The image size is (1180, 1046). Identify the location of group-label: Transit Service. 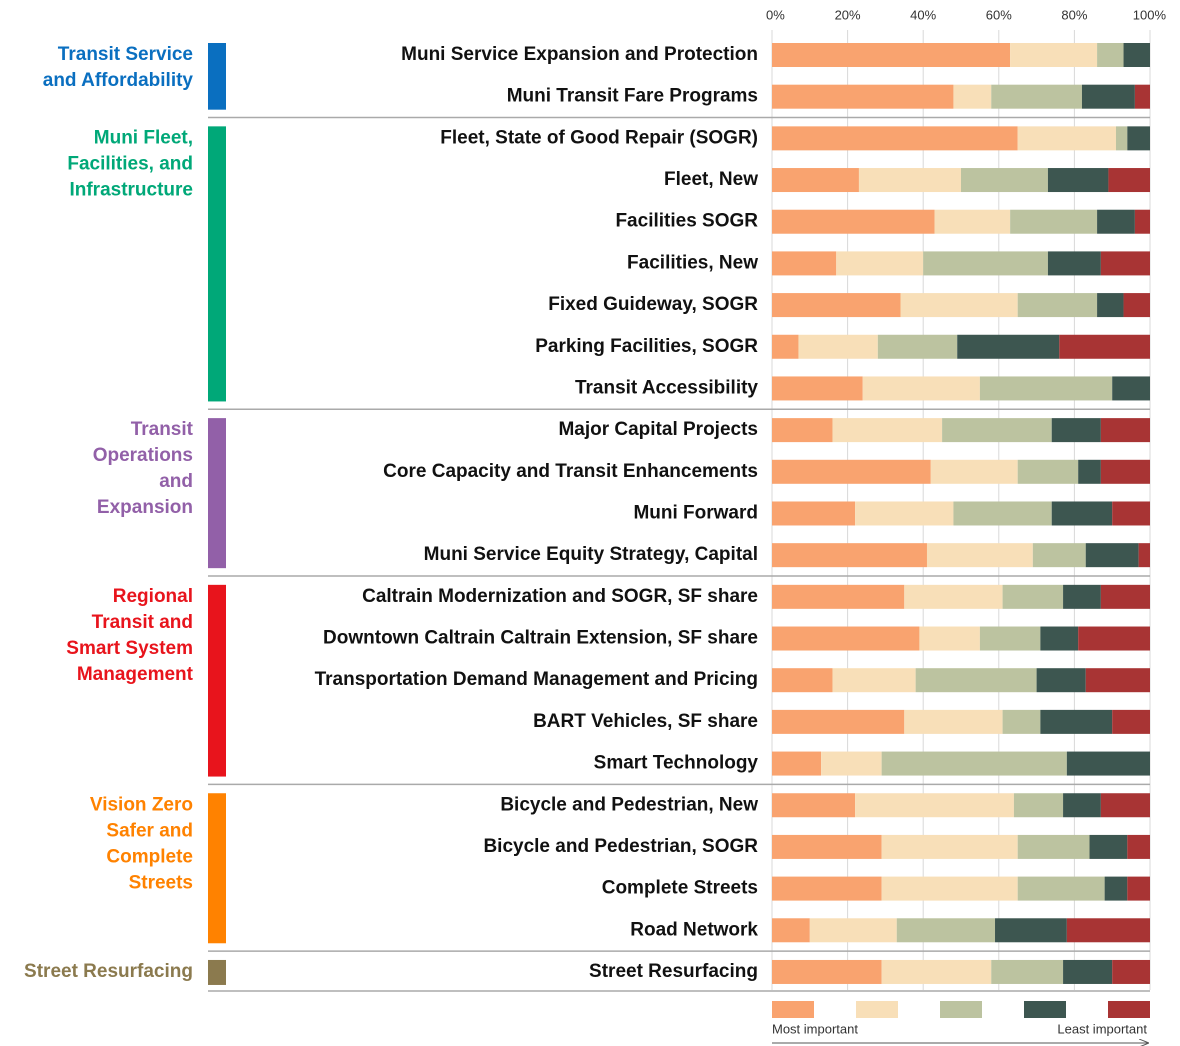
(125, 54).